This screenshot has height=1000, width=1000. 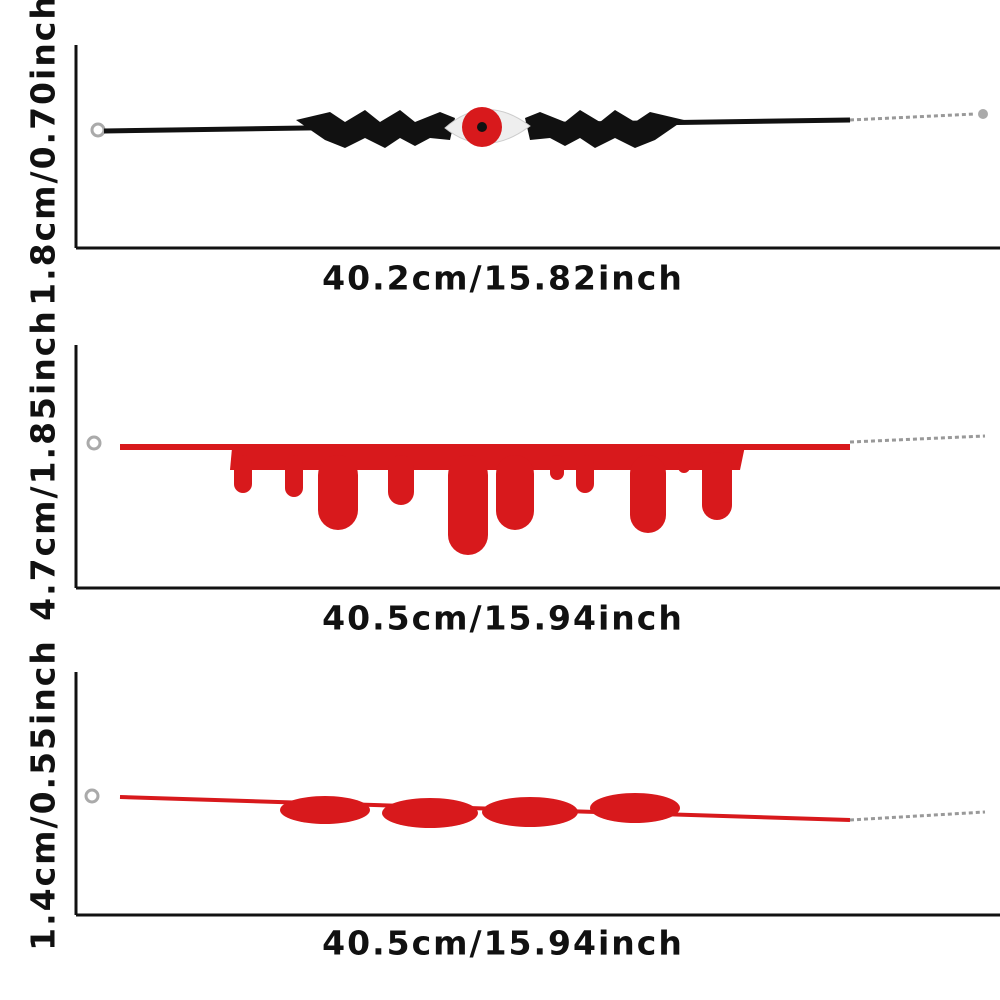 What do you see at coordinates (43, 795) in the screenshot?
I see `height-label: 1.4cm/0.55inch` at bounding box center [43, 795].